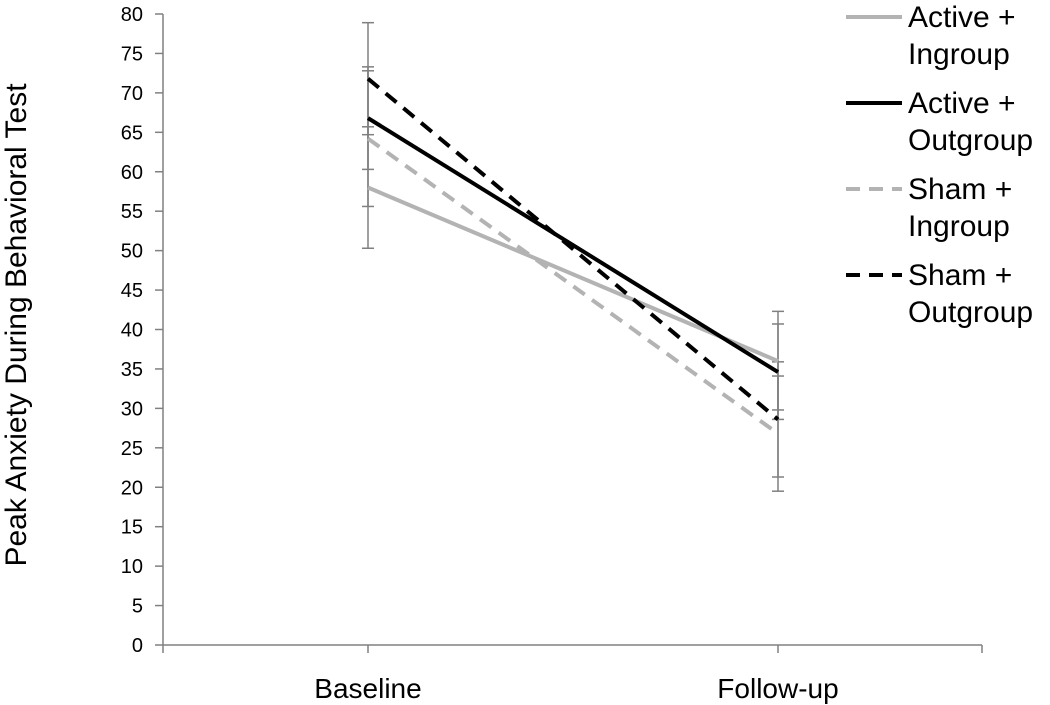  Describe the element at coordinates (132, 15) in the screenshot. I see `y-tick-label: 80` at that location.